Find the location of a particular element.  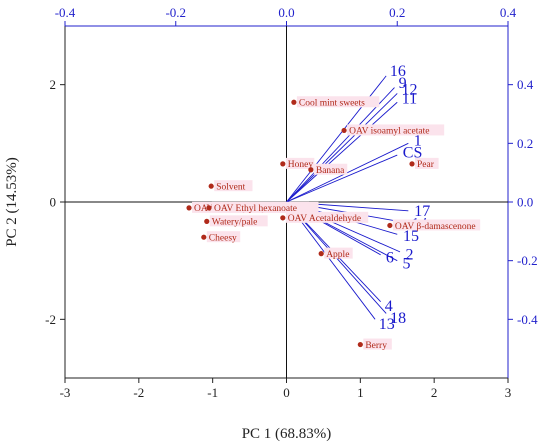

score-point-group: OAV isoamyl acetate is located at coordinates (393, 130).